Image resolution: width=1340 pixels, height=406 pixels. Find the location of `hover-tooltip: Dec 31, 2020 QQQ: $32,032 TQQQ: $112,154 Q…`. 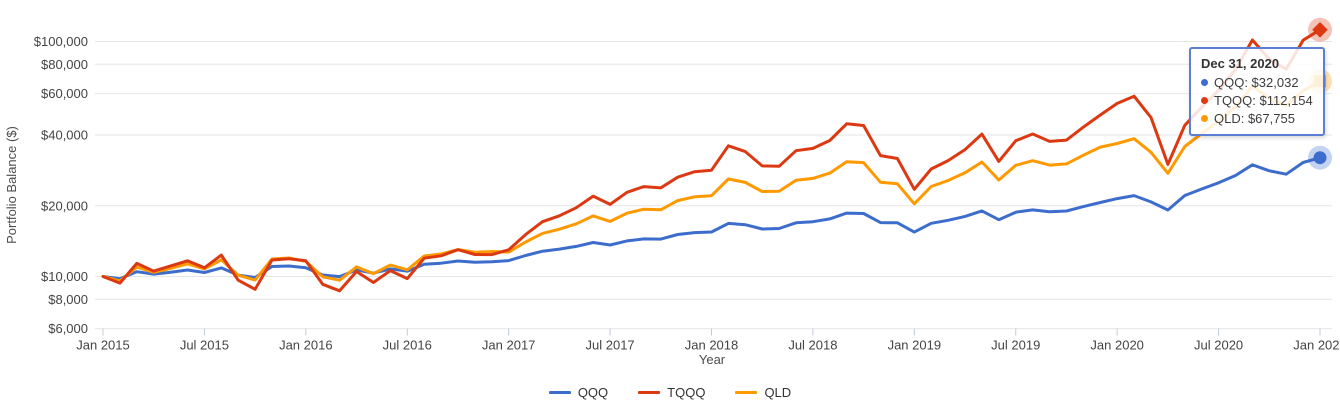

hover-tooltip: Dec 31, 2020 QQQ: $32,032 TQQQ: $112,154 Q… is located at coordinates (1257, 91).